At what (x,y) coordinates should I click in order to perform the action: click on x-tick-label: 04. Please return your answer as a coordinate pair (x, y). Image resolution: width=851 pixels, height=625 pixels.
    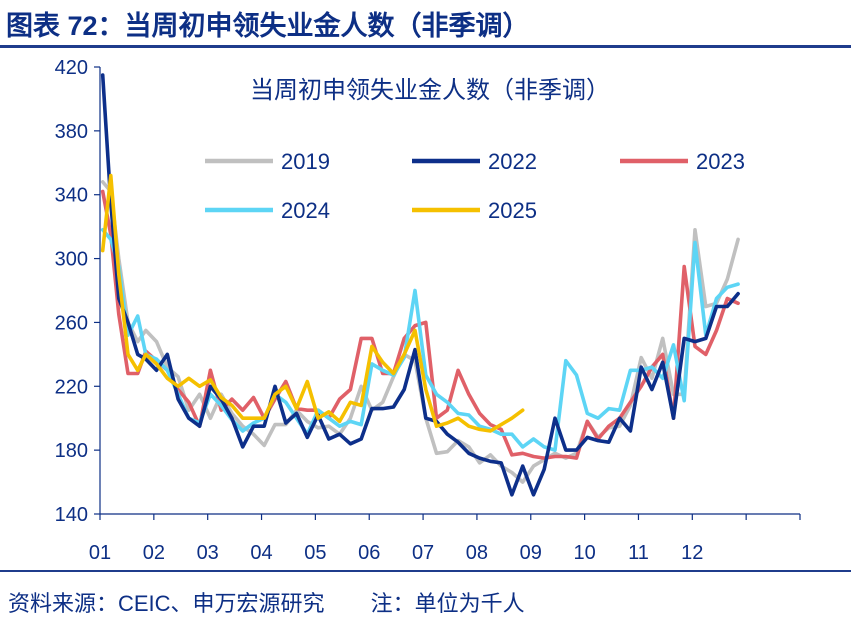
    Looking at the image, I should click on (261, 553).